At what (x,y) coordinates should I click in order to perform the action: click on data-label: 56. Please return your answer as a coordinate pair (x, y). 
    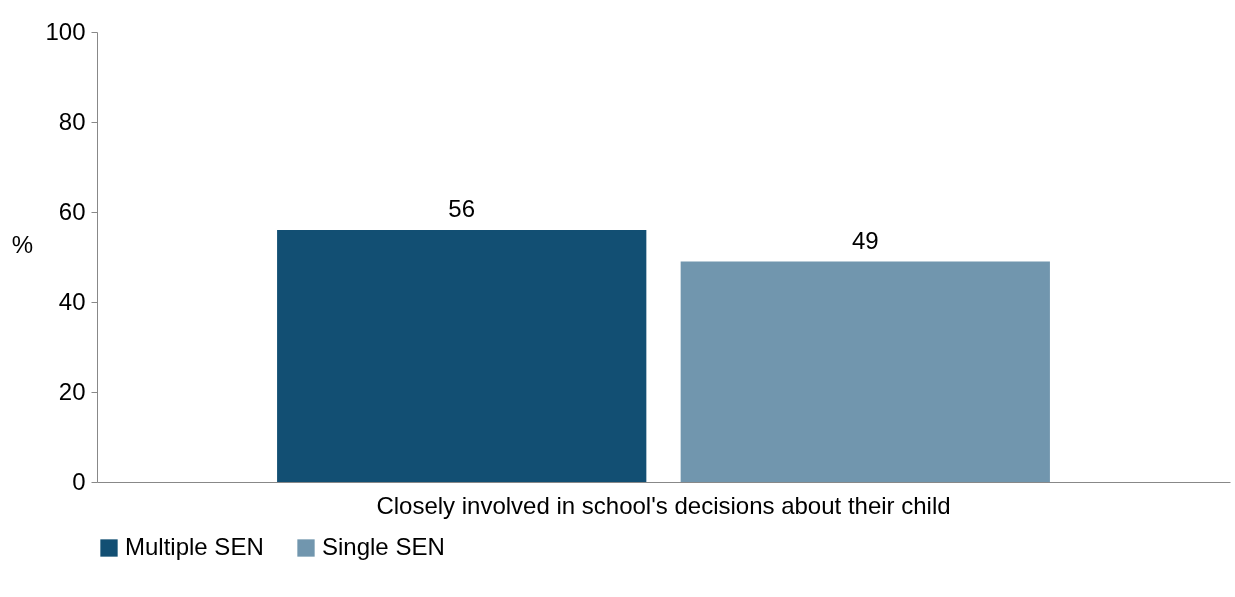
    Looking at the image, I should click on (462, 208).